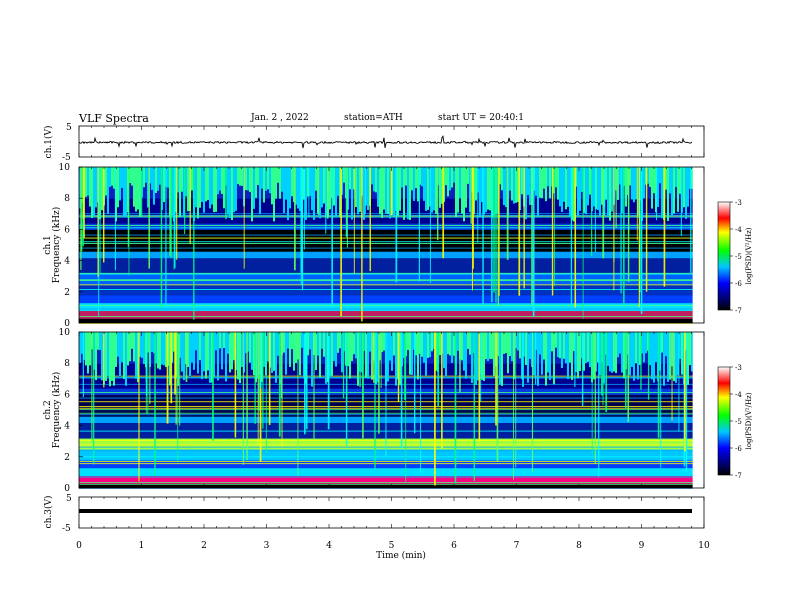  What do you see at coordinates (204, 546) in the screenshot?
I see `x-tick-label: 2` at bounding box center [204, 546].